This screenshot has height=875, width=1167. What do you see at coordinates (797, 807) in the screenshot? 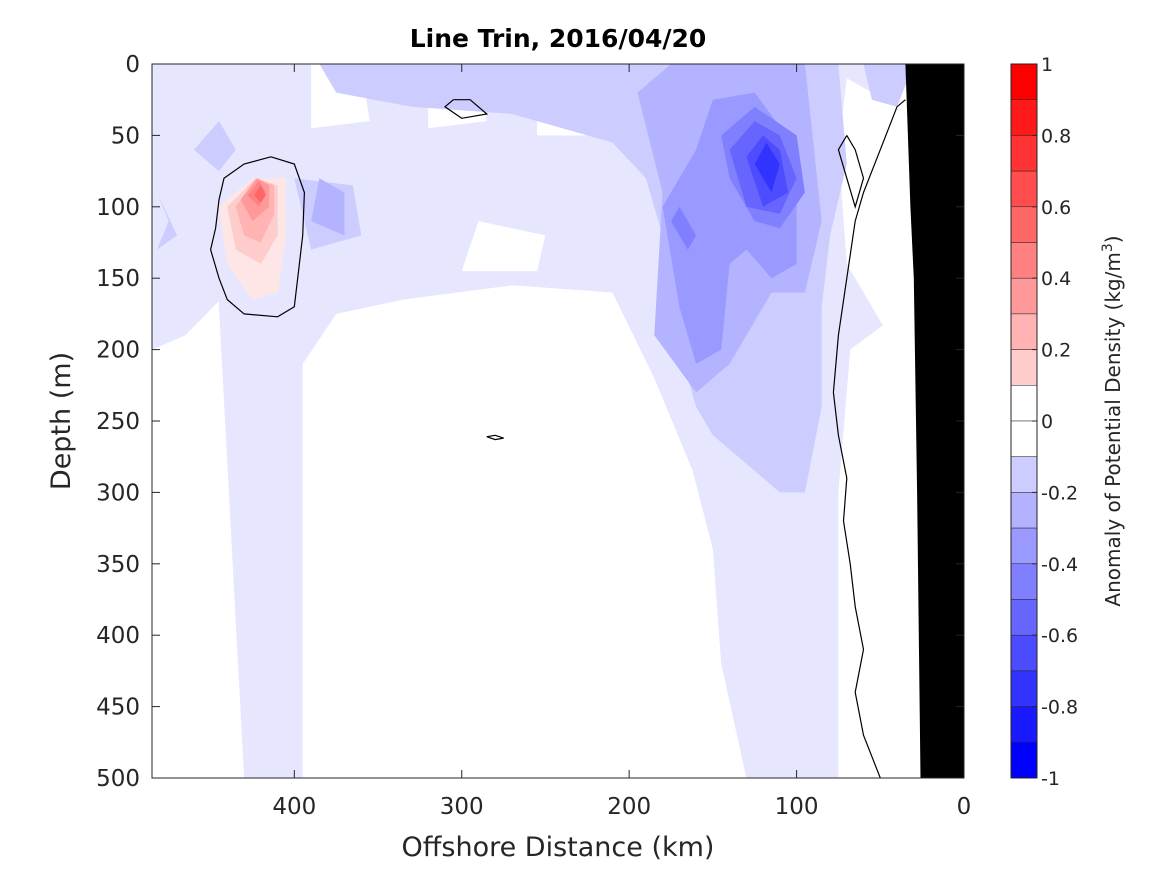
I see `x-tick-label: 100` at bounding box center [797, 807].